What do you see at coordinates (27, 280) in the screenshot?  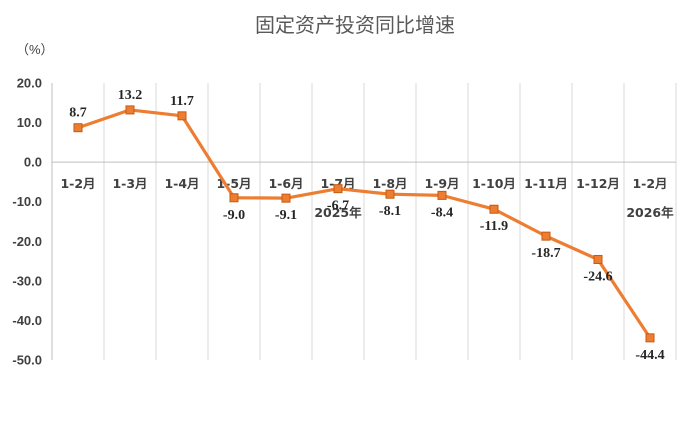 I see `y-tick-label: -30.0` at bounding box center [27, 280].